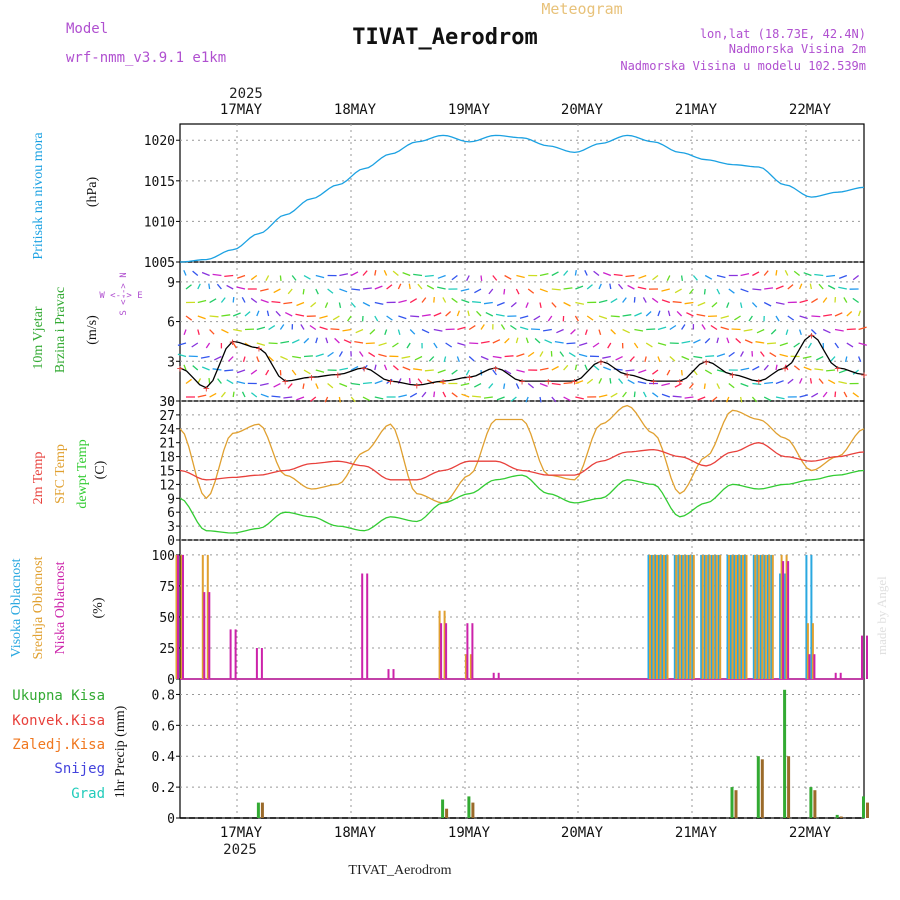  I want to click on ytick-label-temp: 24, so click(167, 430).